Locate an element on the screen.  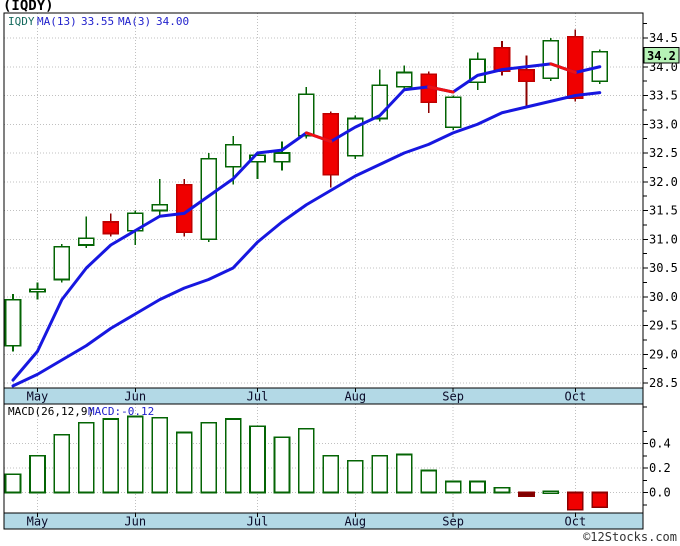
macd-legend-value: MACD:-0.12 is located at coordinates (121, 411).